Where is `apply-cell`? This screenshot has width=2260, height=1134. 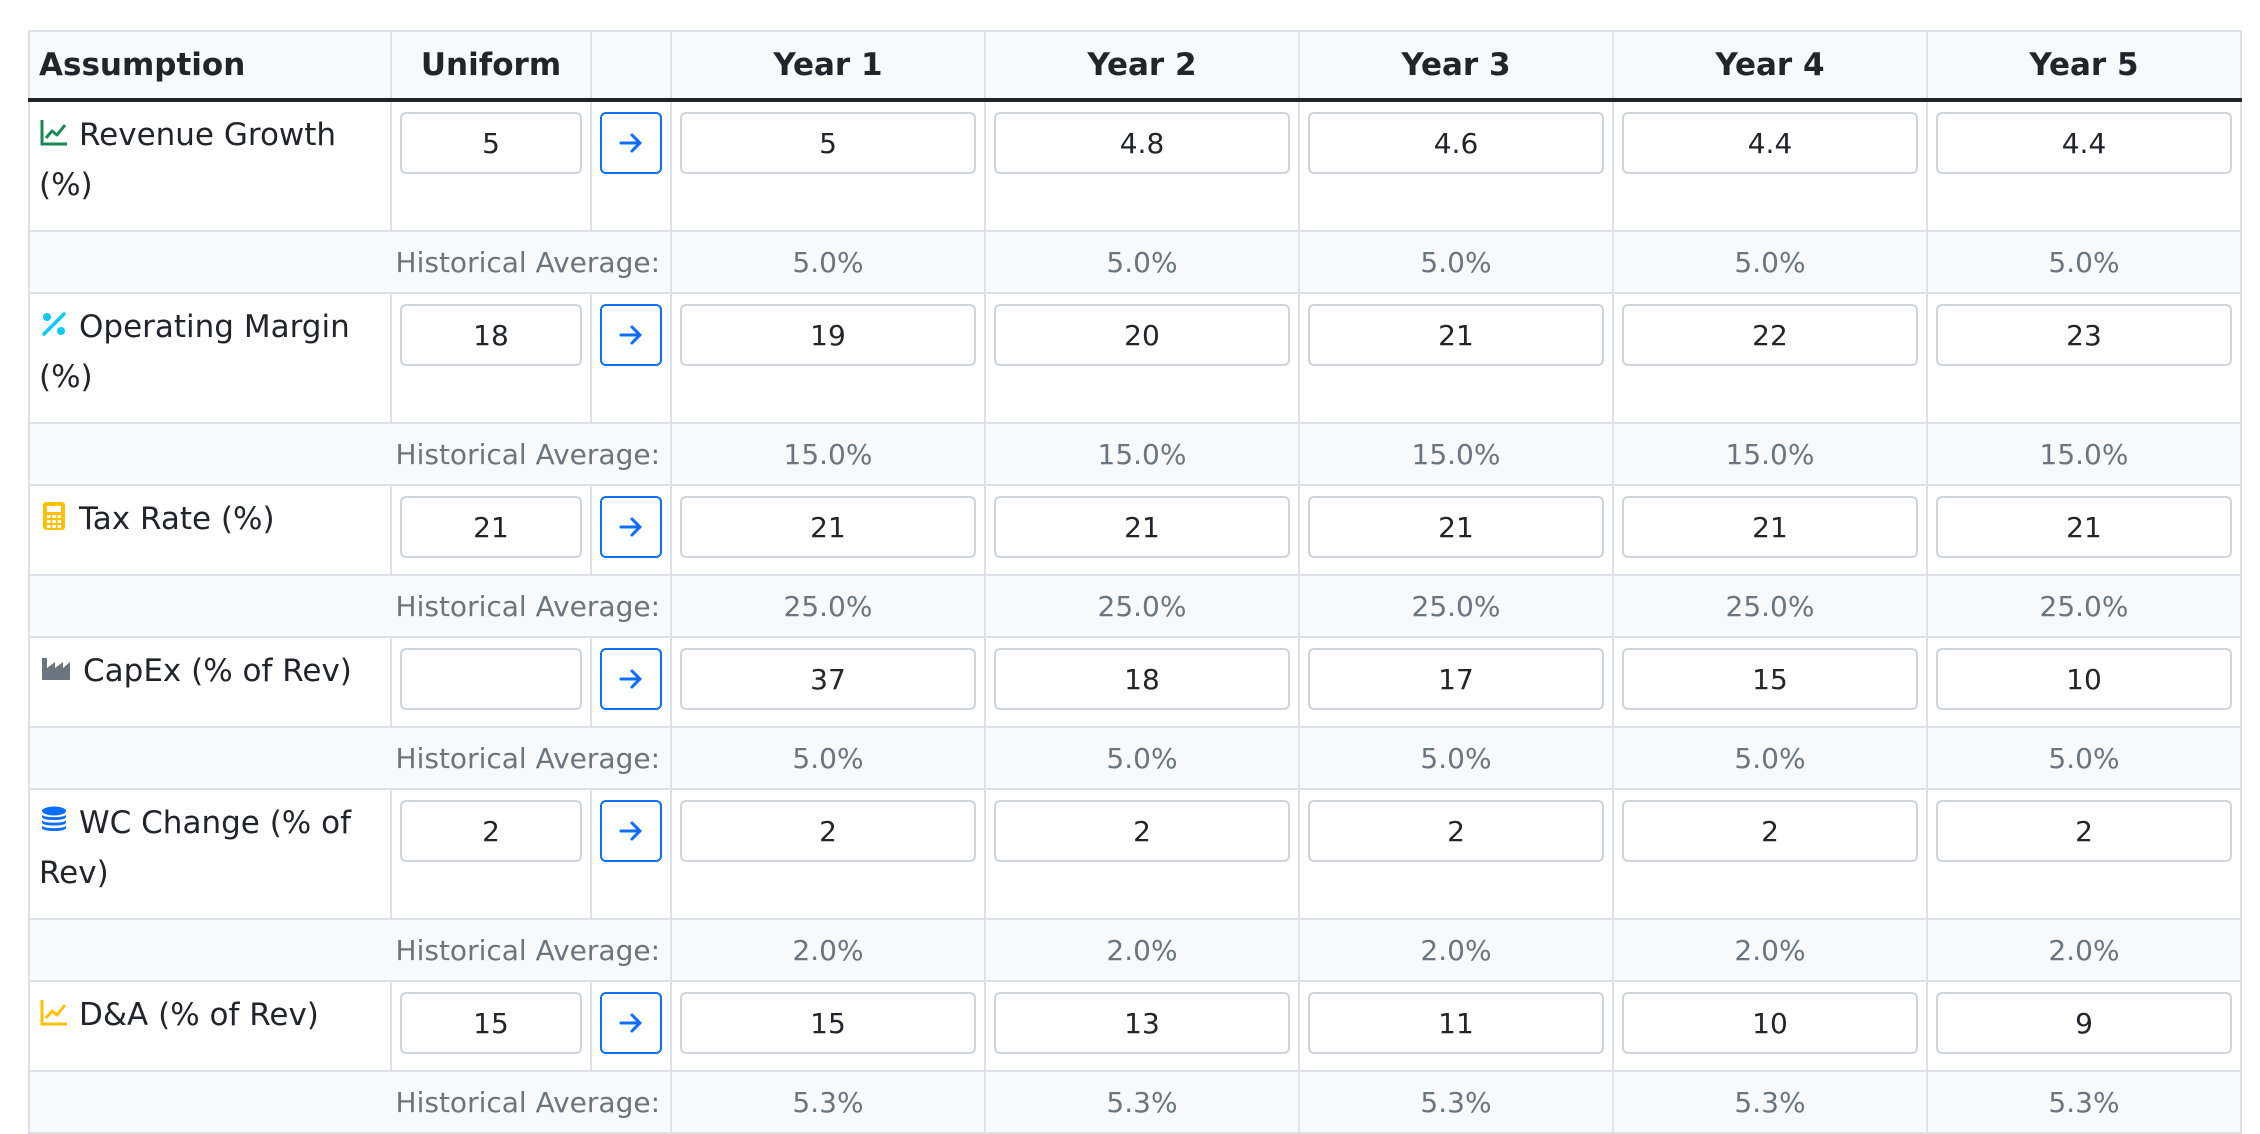 apply-cell is located at coordinates (631, 854).